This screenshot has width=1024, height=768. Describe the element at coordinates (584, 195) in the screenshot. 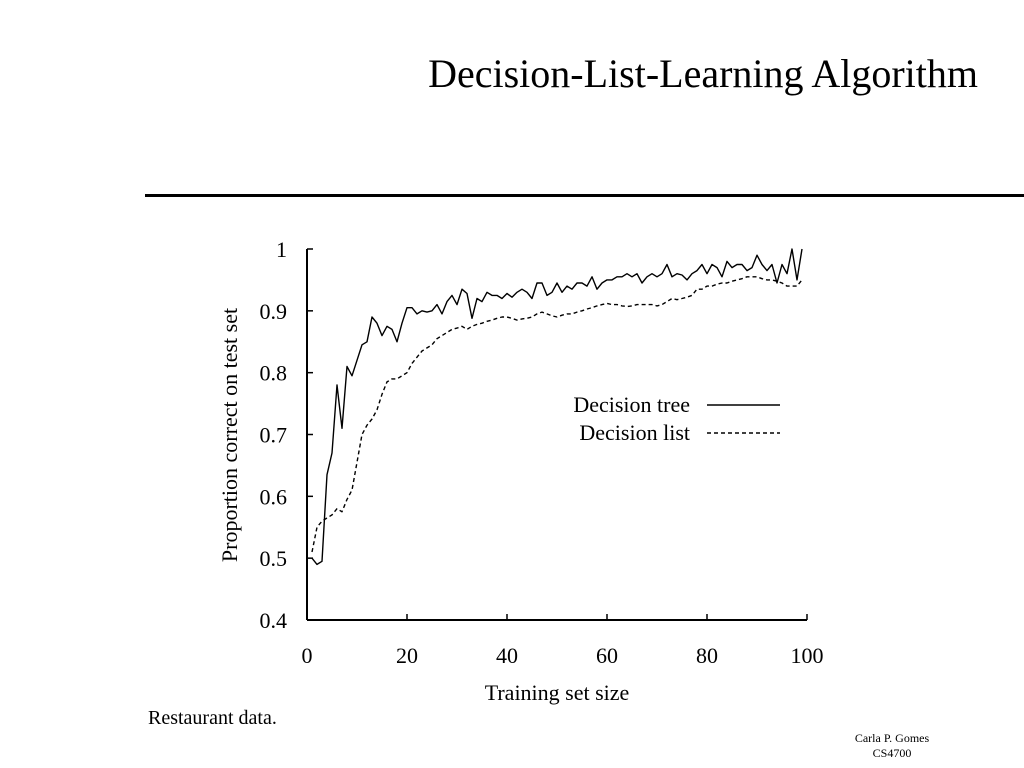

I see `title-divider` at that location.